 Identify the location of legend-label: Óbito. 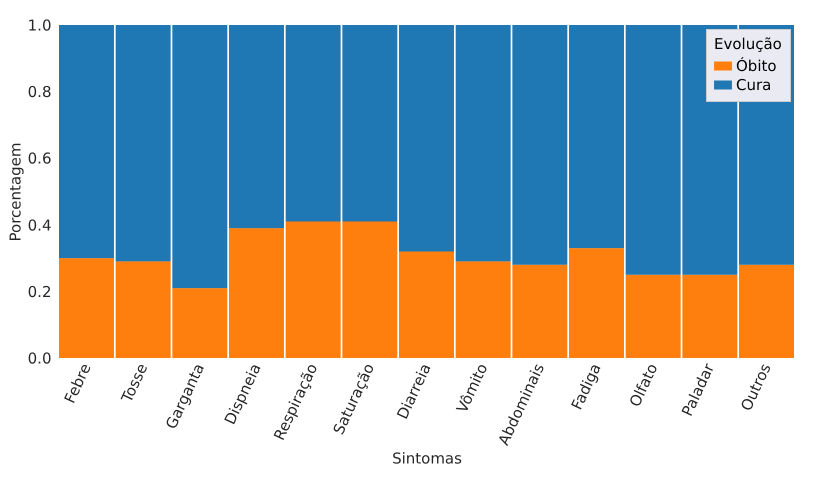
(756, 66).